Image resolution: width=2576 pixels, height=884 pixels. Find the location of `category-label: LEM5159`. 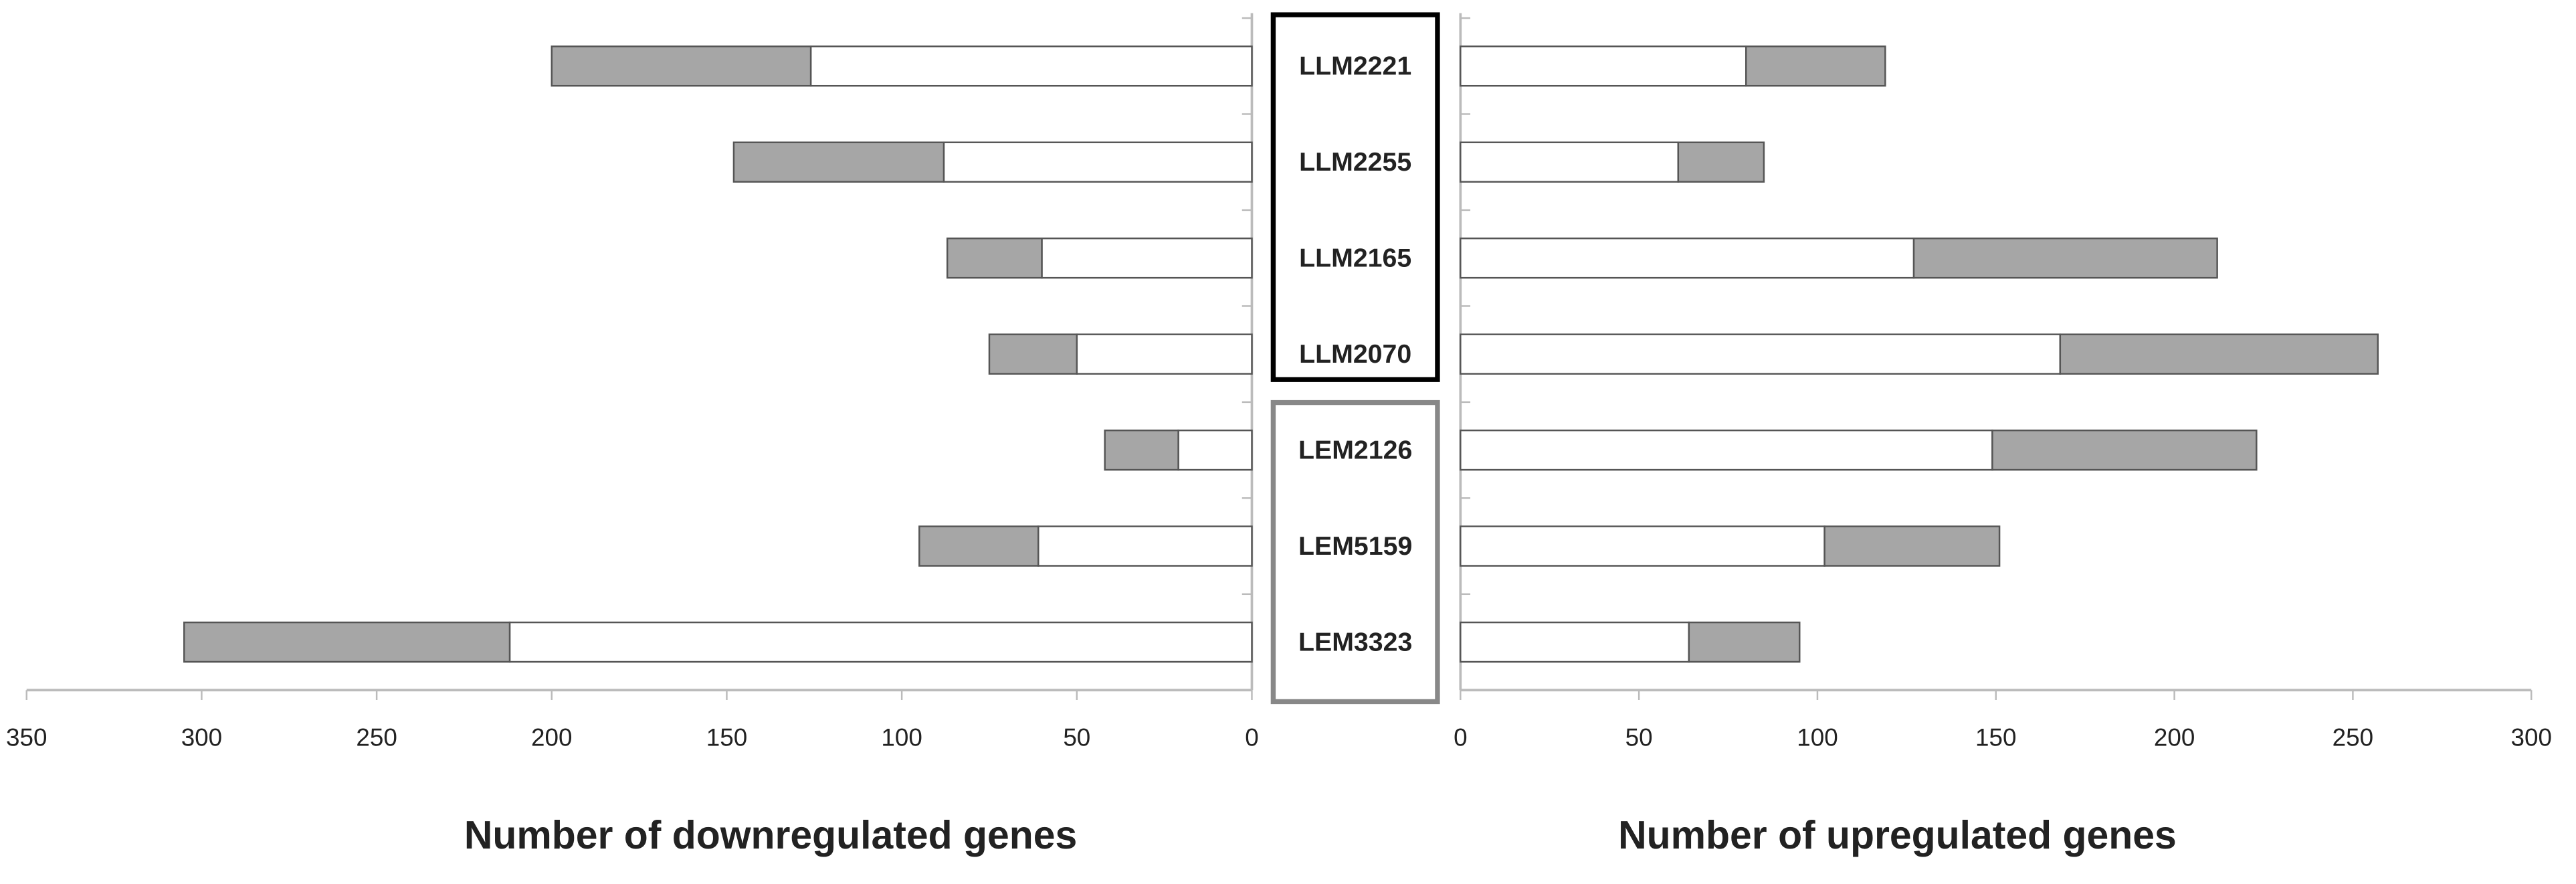

category-label: LEM5159 is located at coordinates (1355, 546).